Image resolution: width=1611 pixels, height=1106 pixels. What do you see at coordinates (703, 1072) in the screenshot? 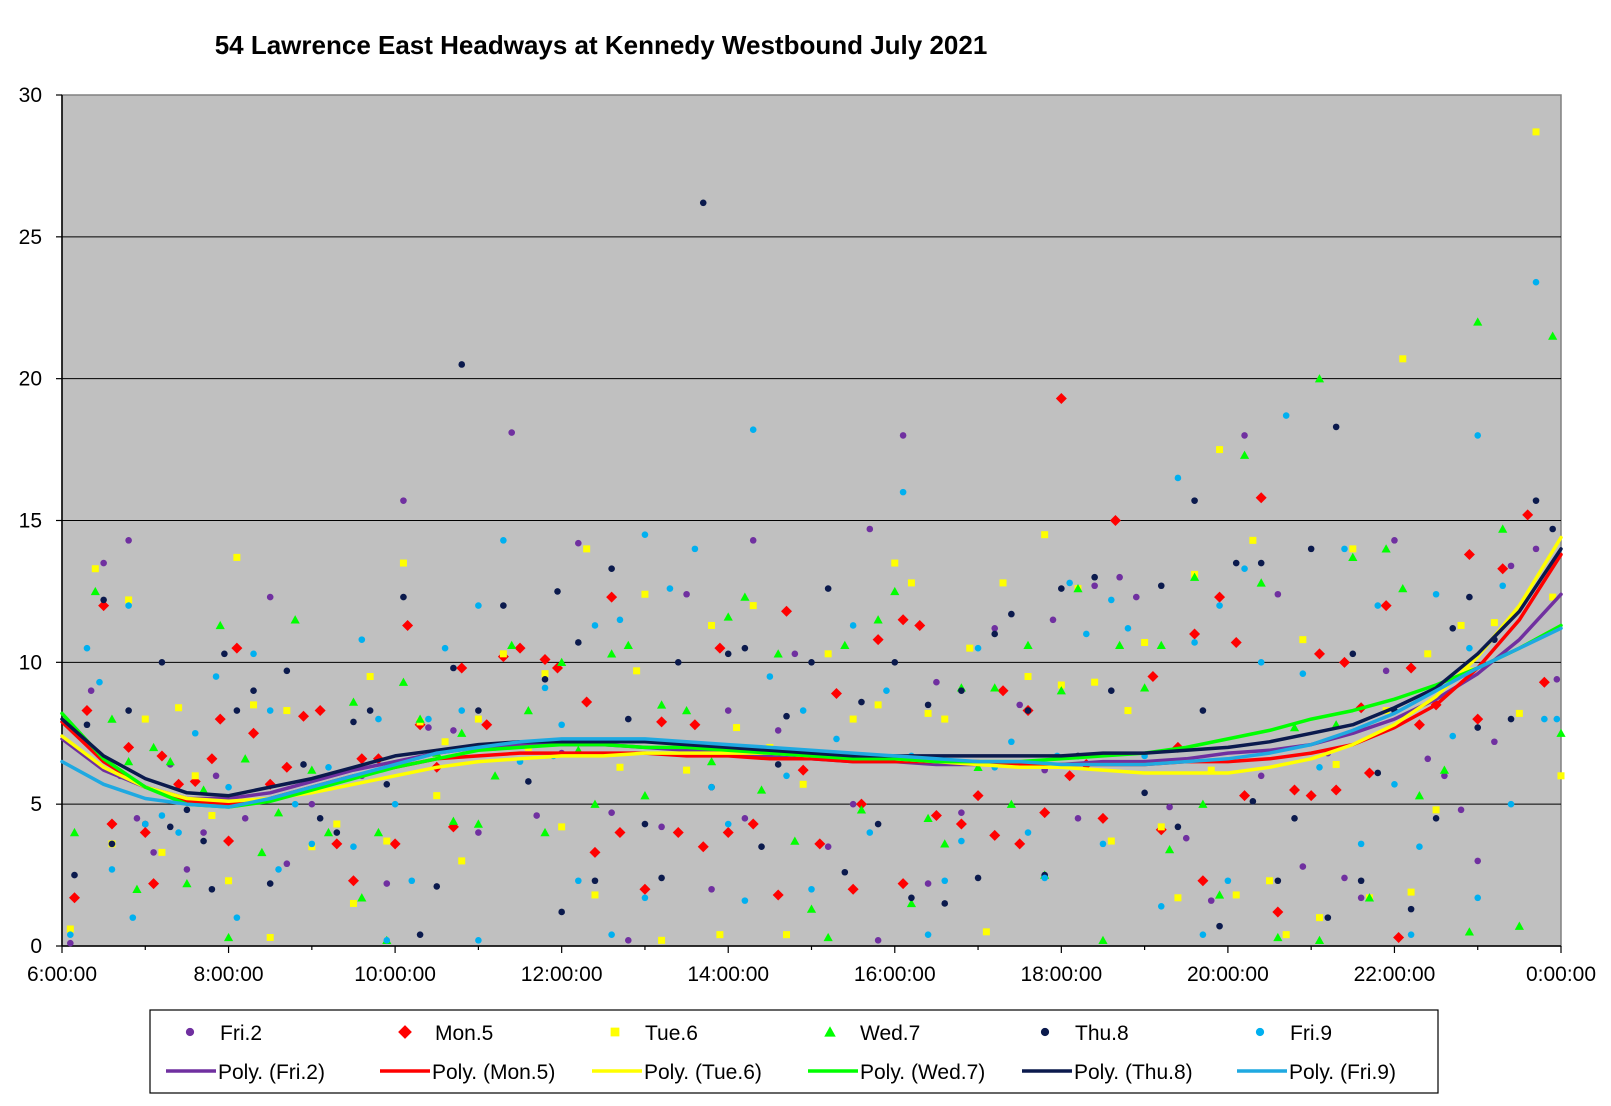
I see `legend-label: Poly. (Tue.6)` at bounding box center [703, 1072].